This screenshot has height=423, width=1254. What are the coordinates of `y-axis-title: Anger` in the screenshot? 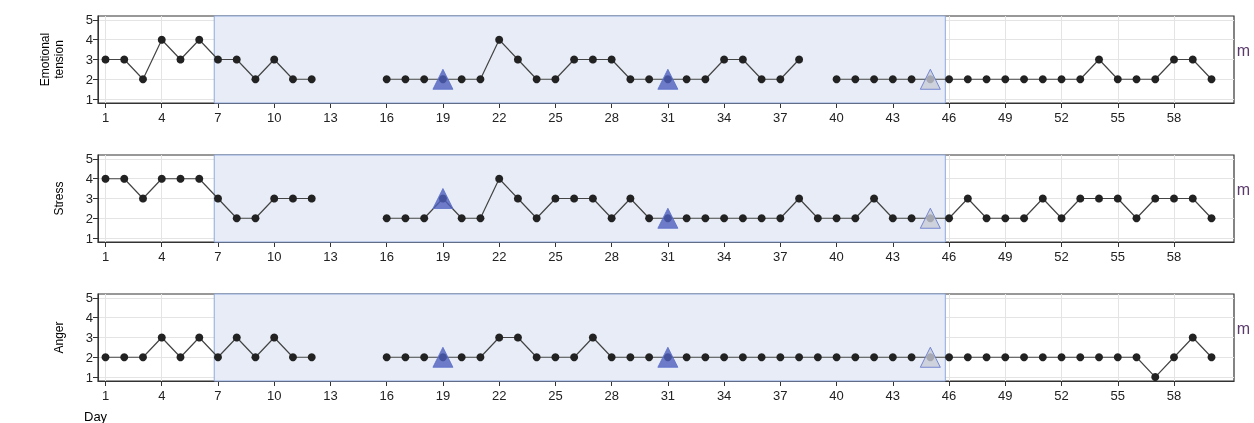 It's located at (59, 337).